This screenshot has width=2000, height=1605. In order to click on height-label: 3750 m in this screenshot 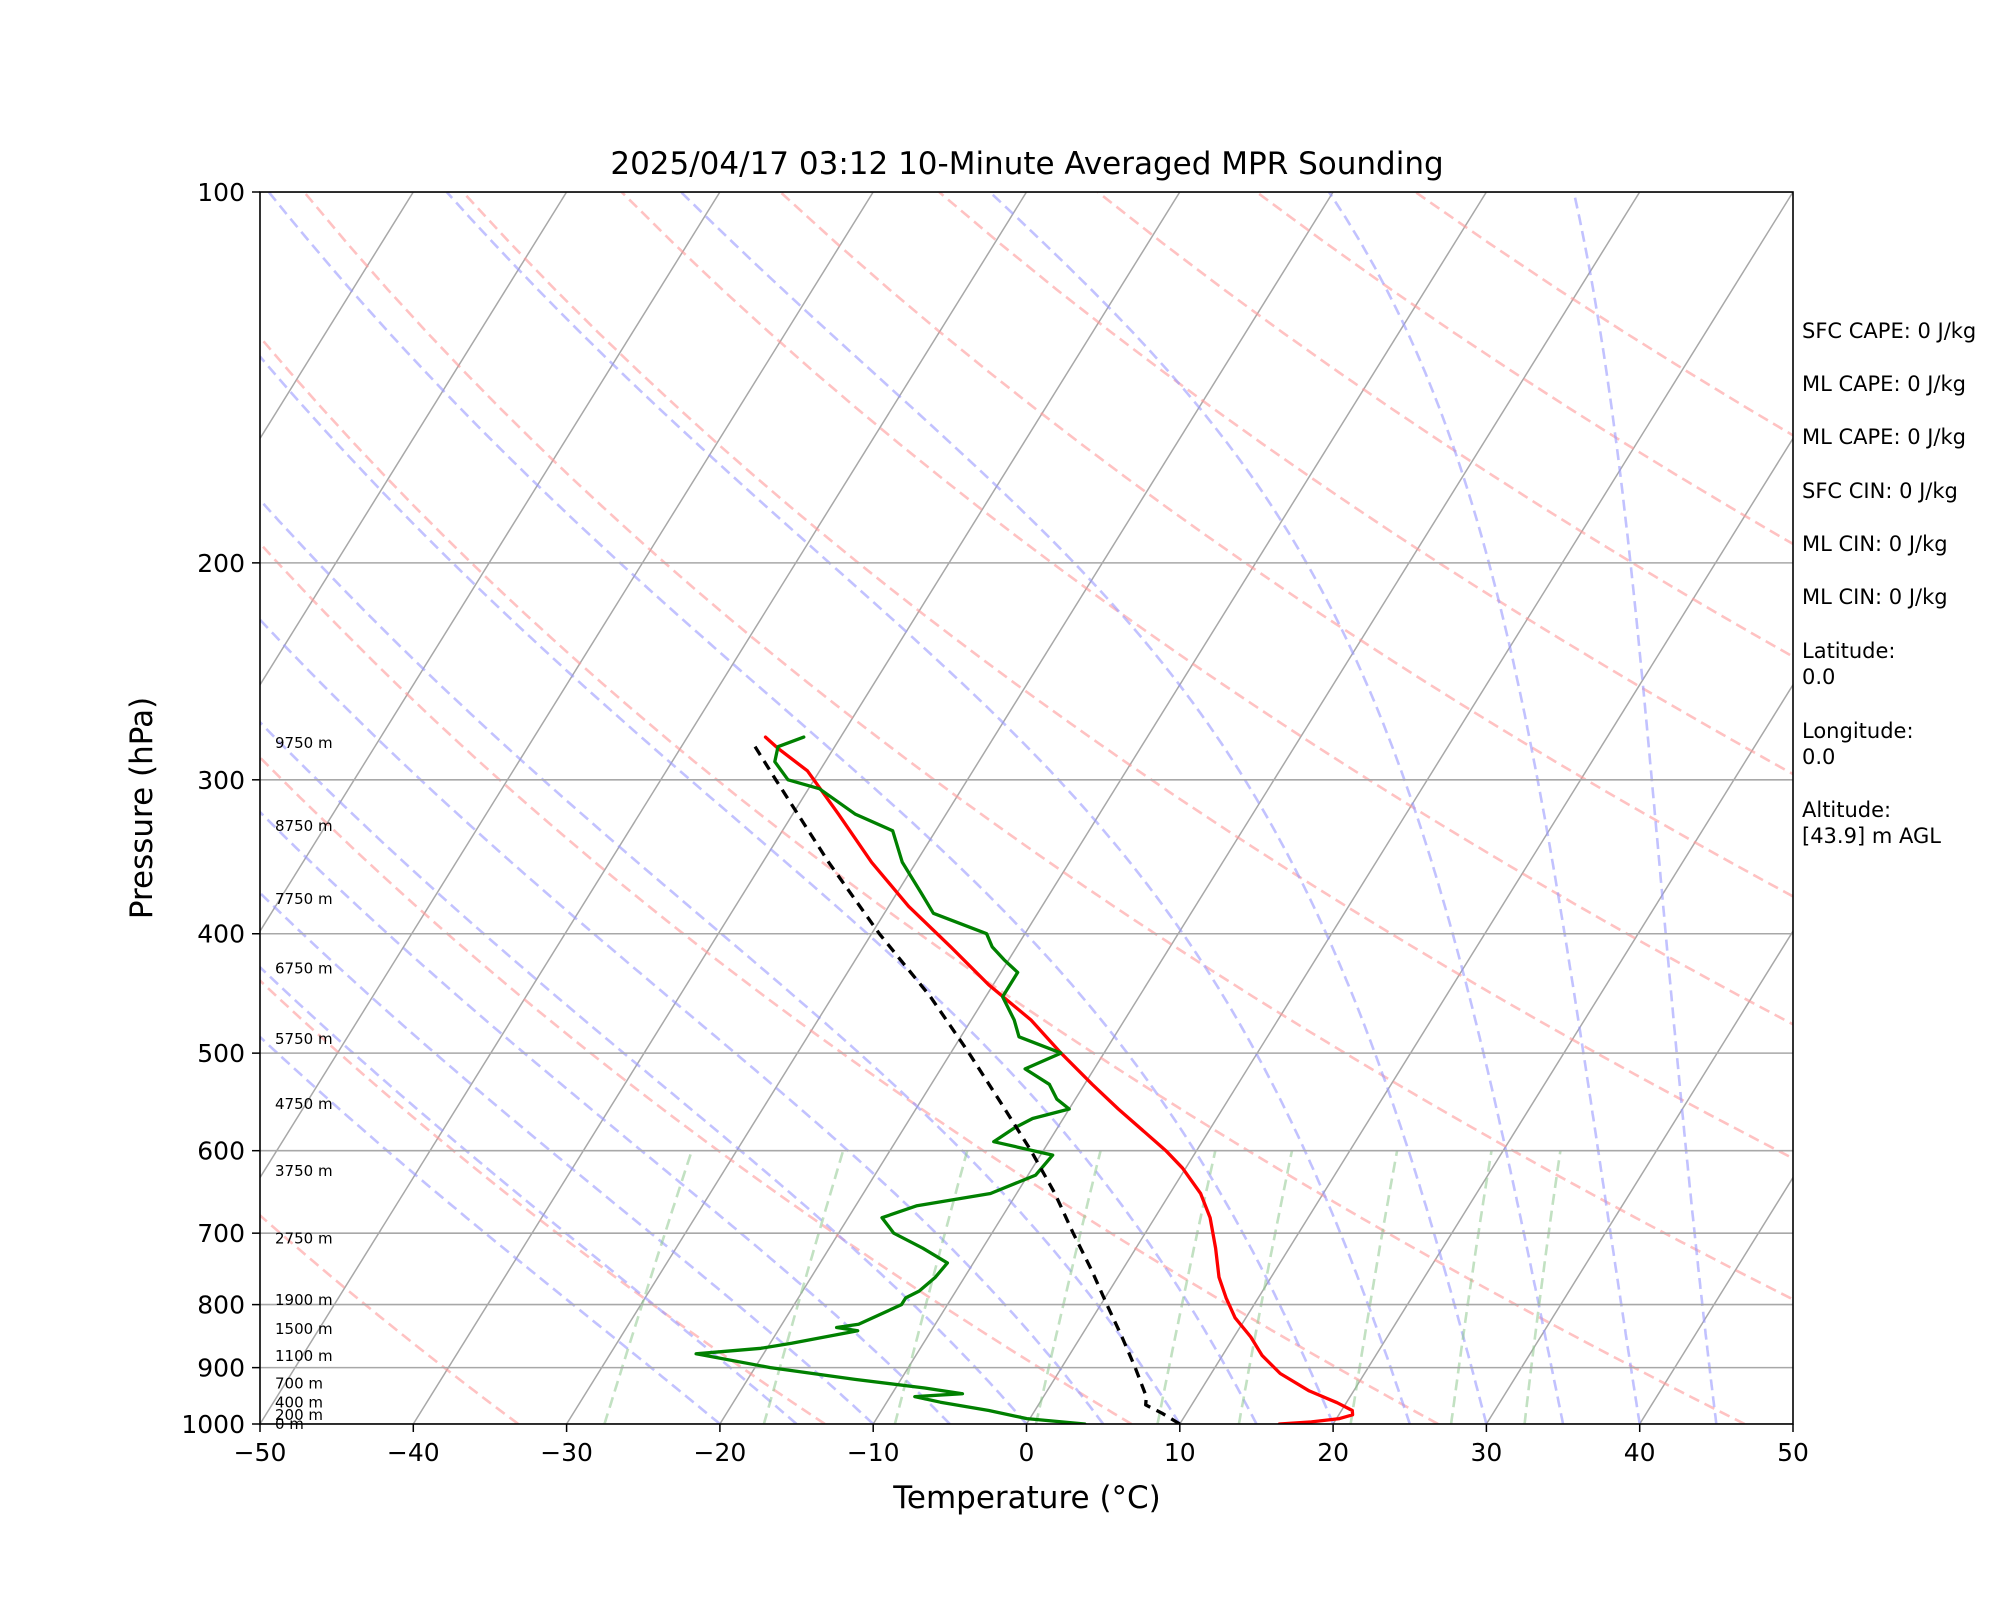, I will do `click(304, 1171)`.